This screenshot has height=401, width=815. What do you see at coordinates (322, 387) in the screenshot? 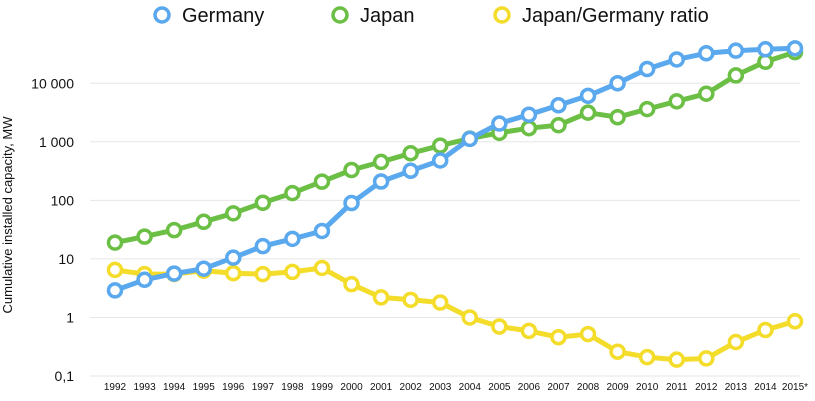
I see `x-tick-label: 1999` at bounding box center [322, 387].